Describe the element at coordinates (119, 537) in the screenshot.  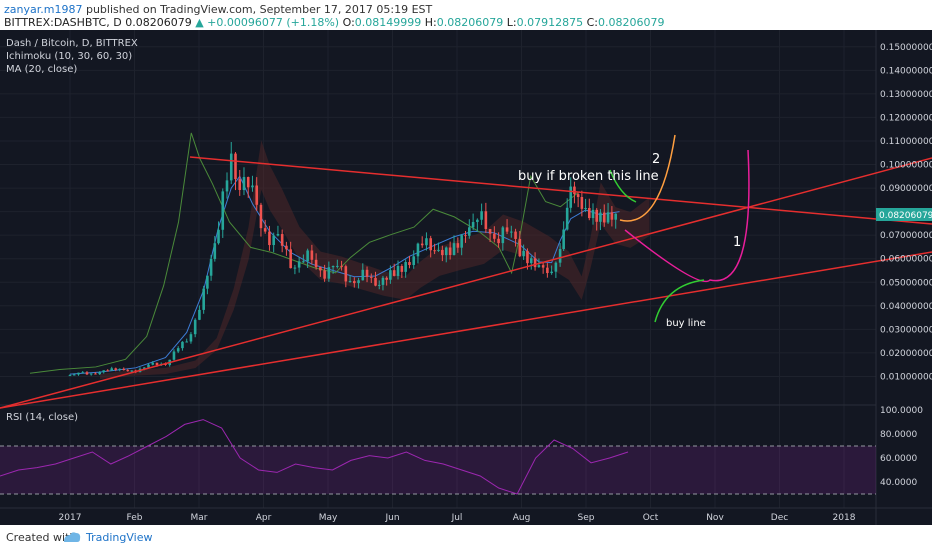
I see `tradingview-link: TradingView` at that location.